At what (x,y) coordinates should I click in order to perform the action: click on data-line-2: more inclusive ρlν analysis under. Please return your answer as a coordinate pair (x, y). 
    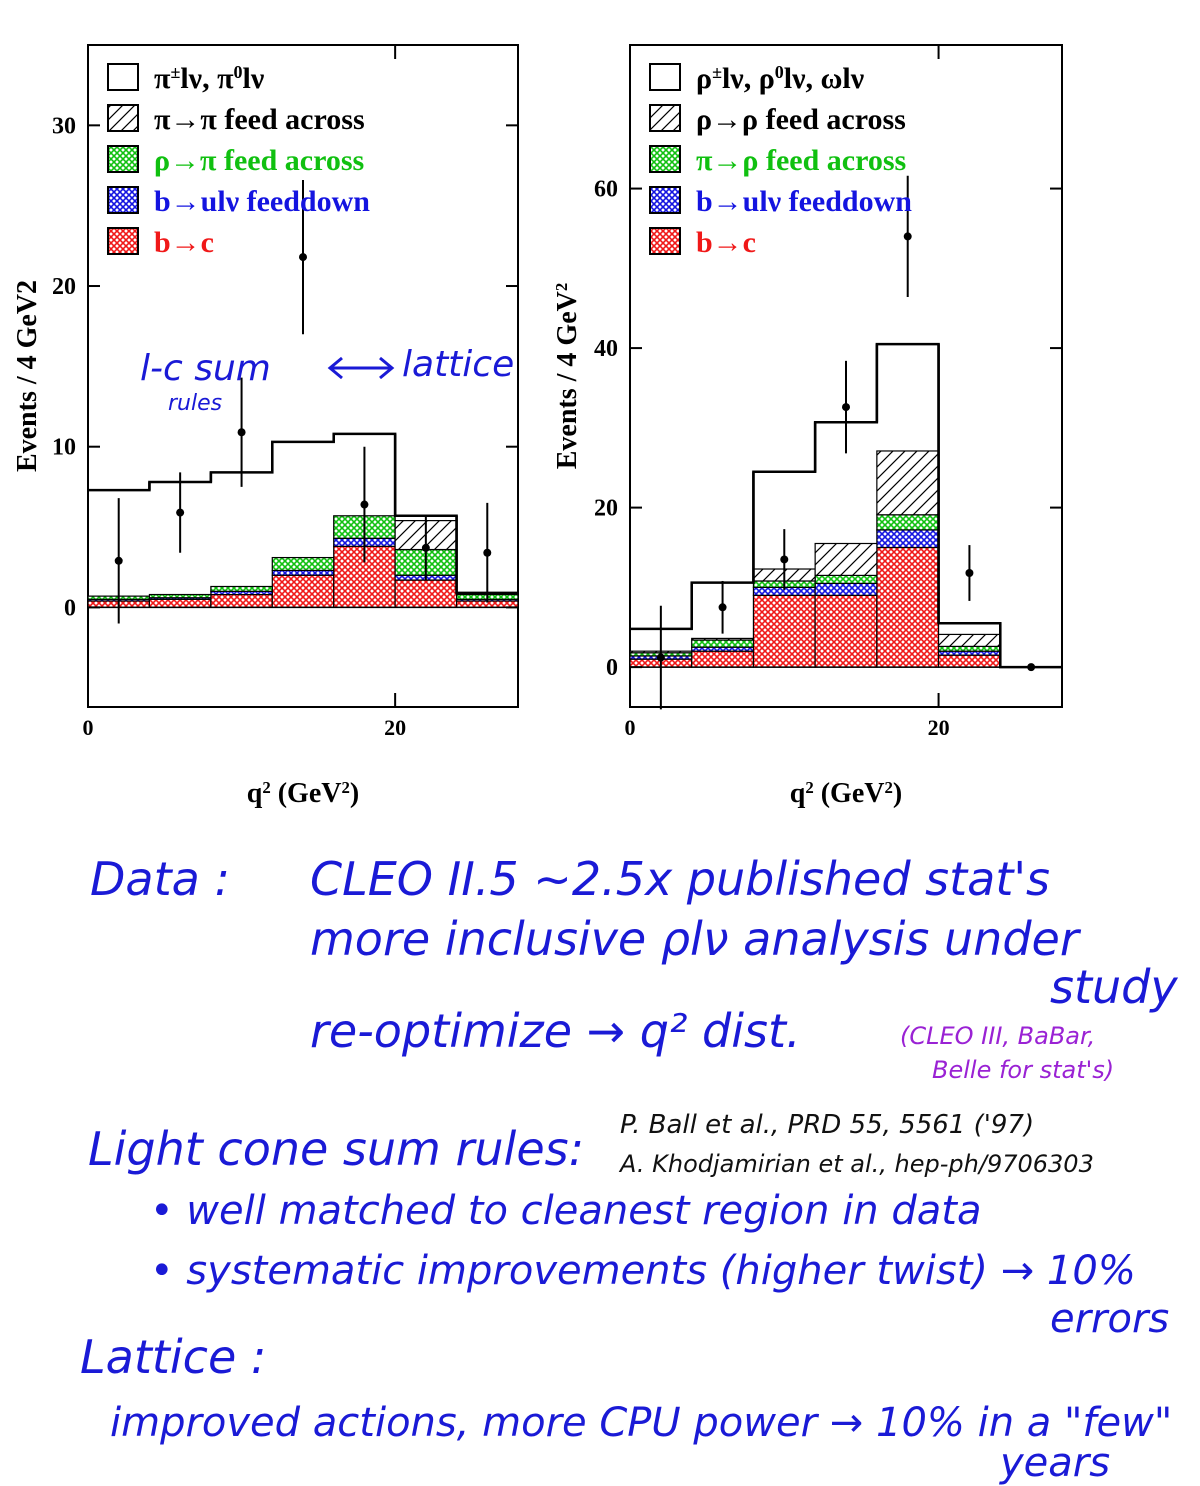
    Looking at the image, I should click on (694, 939).